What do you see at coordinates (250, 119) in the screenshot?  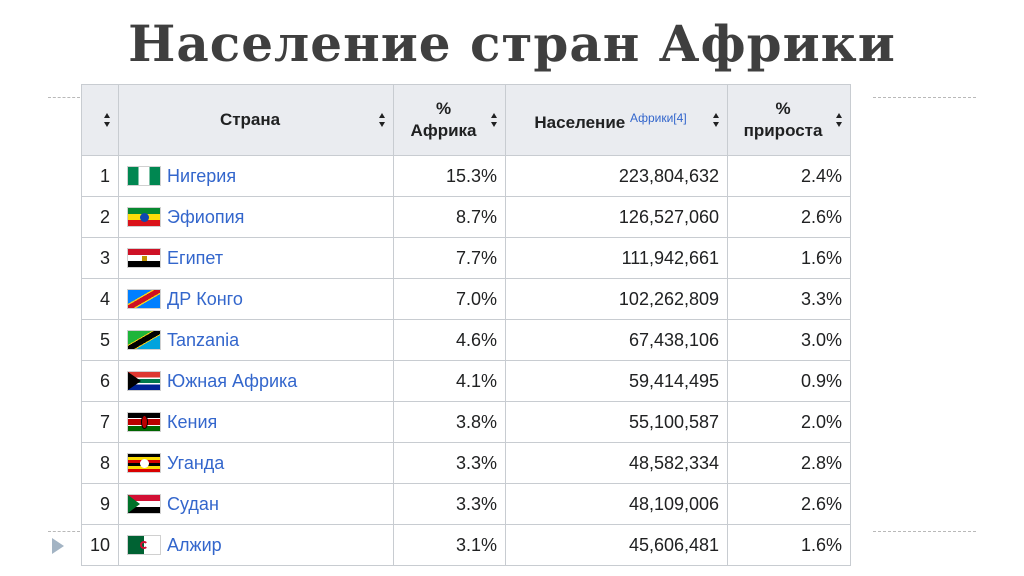 I see `header-country-label: Страна` at bounding box center [250, 119].